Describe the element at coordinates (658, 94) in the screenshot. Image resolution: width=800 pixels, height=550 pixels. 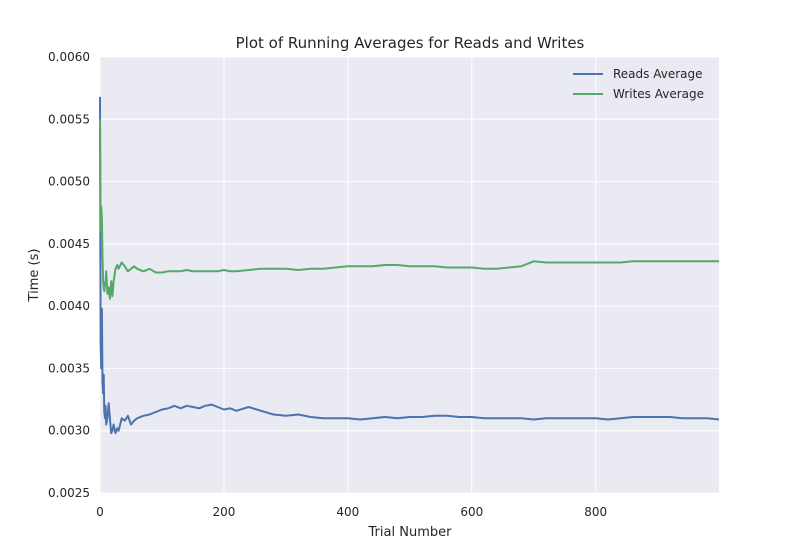
I see `legend-label-writes: Writes Average` at that location.